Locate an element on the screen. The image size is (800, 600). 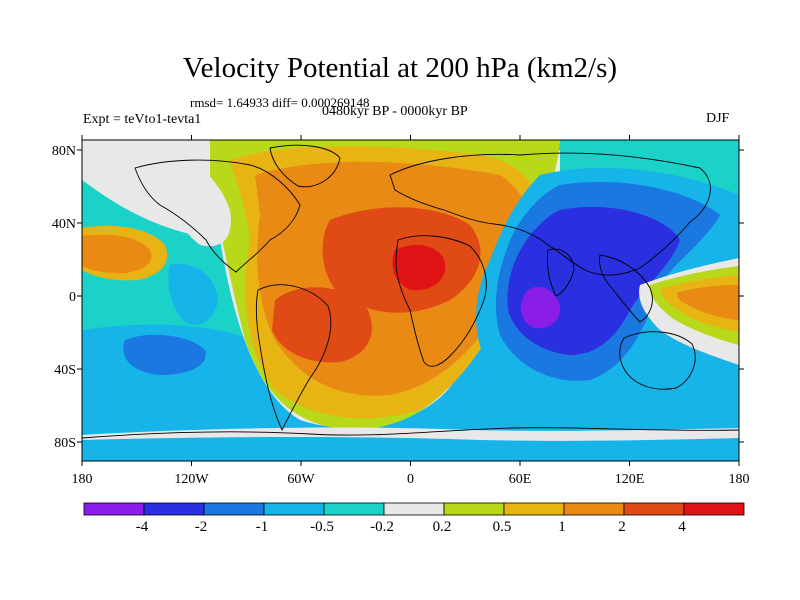
lon-tick-label: 60W is located at coordinates (301, 479).